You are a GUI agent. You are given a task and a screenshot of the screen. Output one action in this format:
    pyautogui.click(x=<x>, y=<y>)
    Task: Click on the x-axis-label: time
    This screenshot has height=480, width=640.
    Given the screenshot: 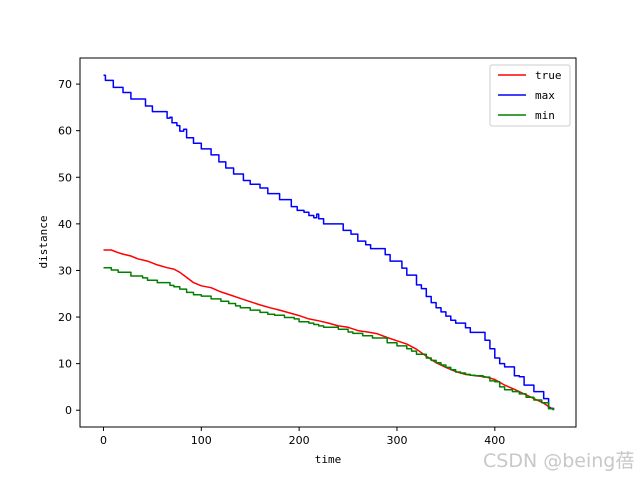 What is the action you would take?
    pyautogui.click(x=328, y=459)
    